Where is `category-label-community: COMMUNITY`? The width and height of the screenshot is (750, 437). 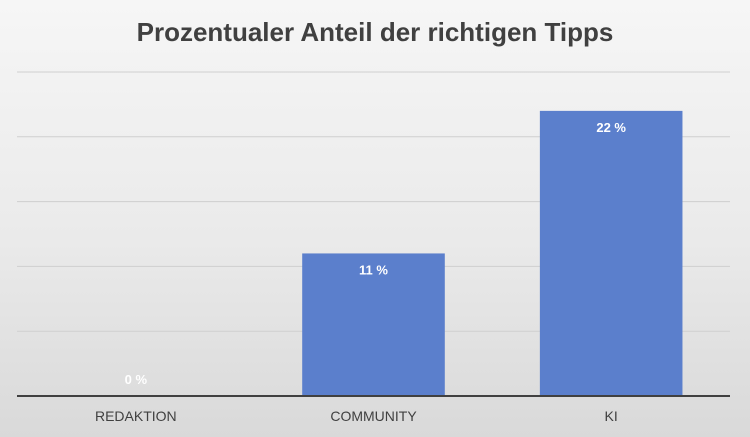 category-label-community: COMMUNITY is located at coordinates (373, 416).